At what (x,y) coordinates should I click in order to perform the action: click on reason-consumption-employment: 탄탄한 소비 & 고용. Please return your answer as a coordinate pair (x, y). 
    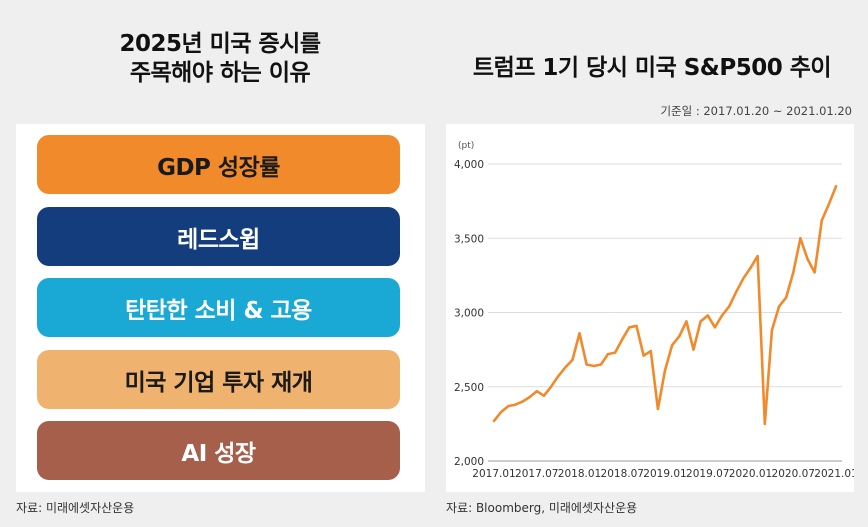
    Looking at the image, I should click on (218, 307).